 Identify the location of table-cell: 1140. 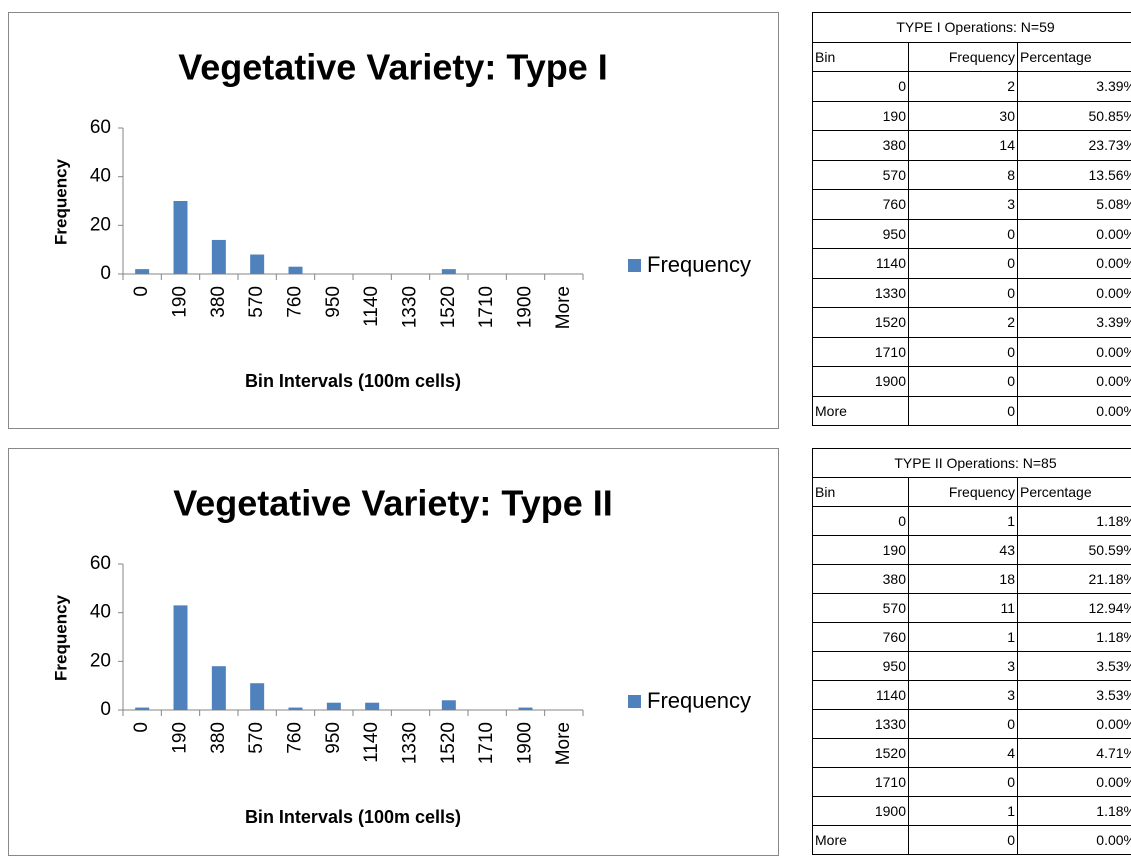
(860, 695).